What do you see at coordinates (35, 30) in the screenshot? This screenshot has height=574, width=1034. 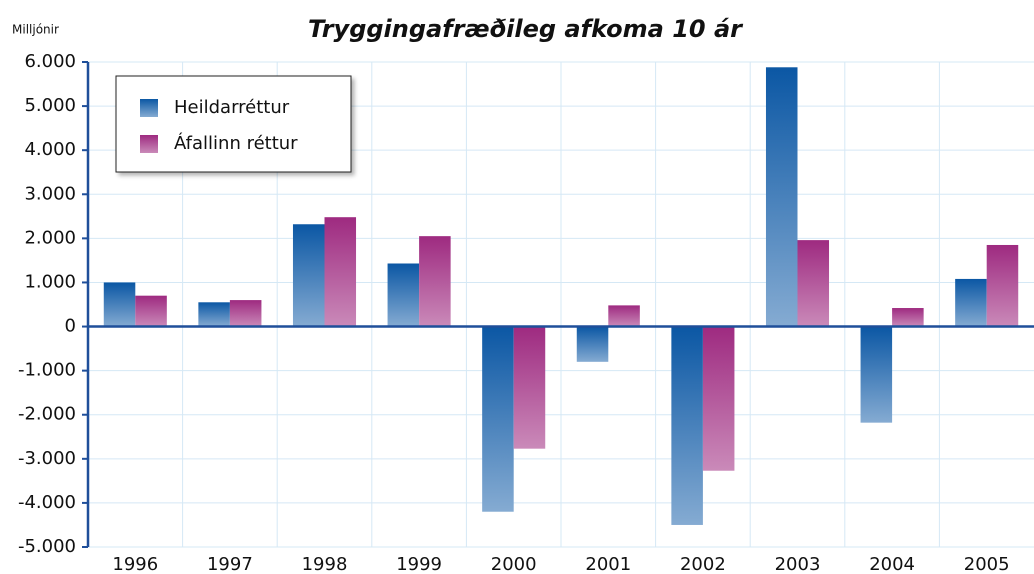 I see `y-axis-label: Milljónir` at bounding box center [35, 30].